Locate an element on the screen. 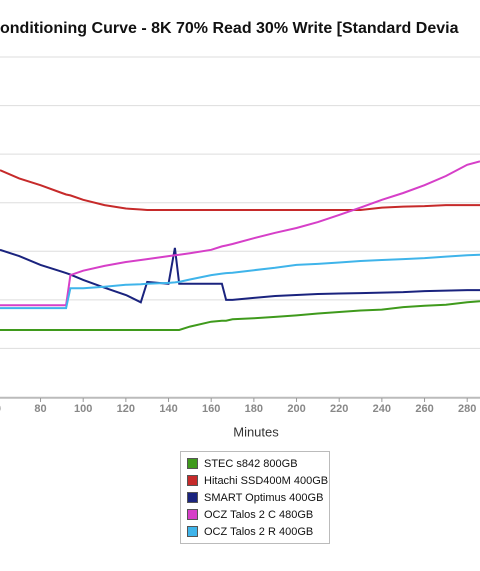  legend-item: STEC s842 800GB is located at coordinates (255, 463).